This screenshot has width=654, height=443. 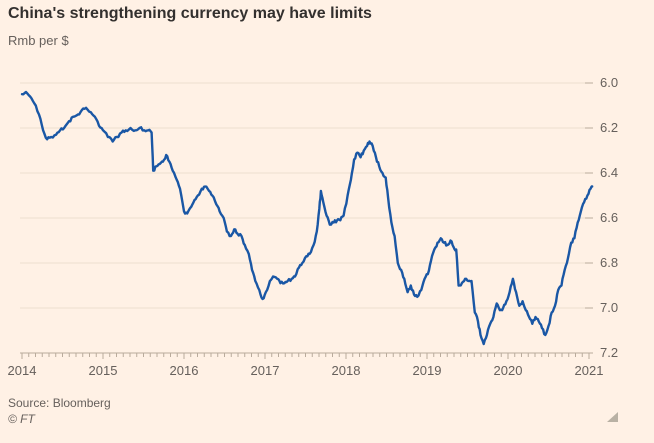 What do you see at coordinates (184, 370) in the screenshot?
I see `x-axis-label: 2016` at bounding box center [184, 370].